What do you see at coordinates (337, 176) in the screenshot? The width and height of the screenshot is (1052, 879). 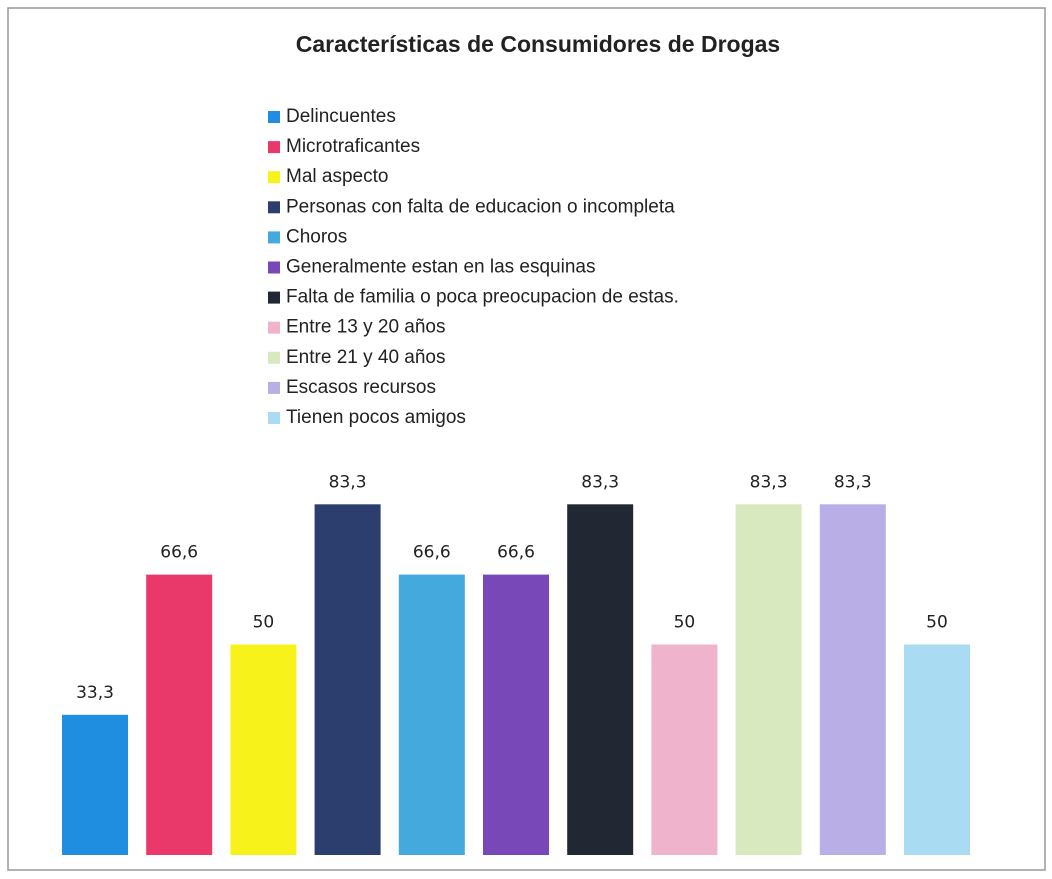 I see `legend-label: Mal aspecto` at bounding box center [337, 176].